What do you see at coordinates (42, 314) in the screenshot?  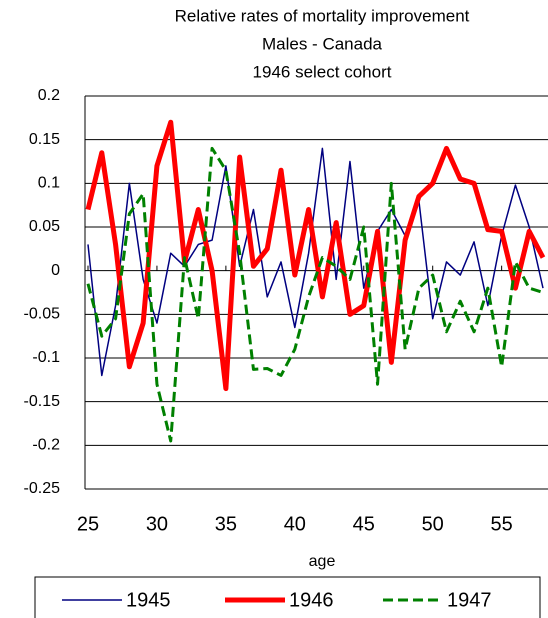 I see `y-tick-label: -0.05` at bounding box center [42, 314].